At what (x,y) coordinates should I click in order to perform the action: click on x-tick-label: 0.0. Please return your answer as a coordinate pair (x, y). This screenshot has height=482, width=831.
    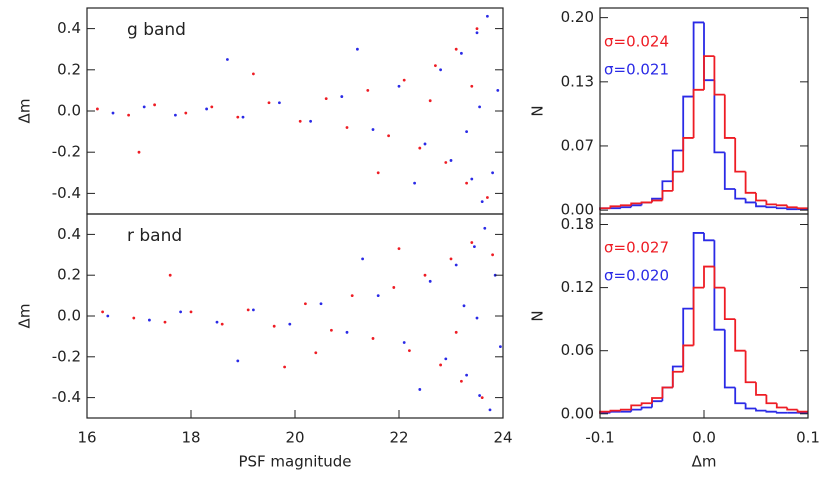
    Looking at the image, I should click on (704, 438).